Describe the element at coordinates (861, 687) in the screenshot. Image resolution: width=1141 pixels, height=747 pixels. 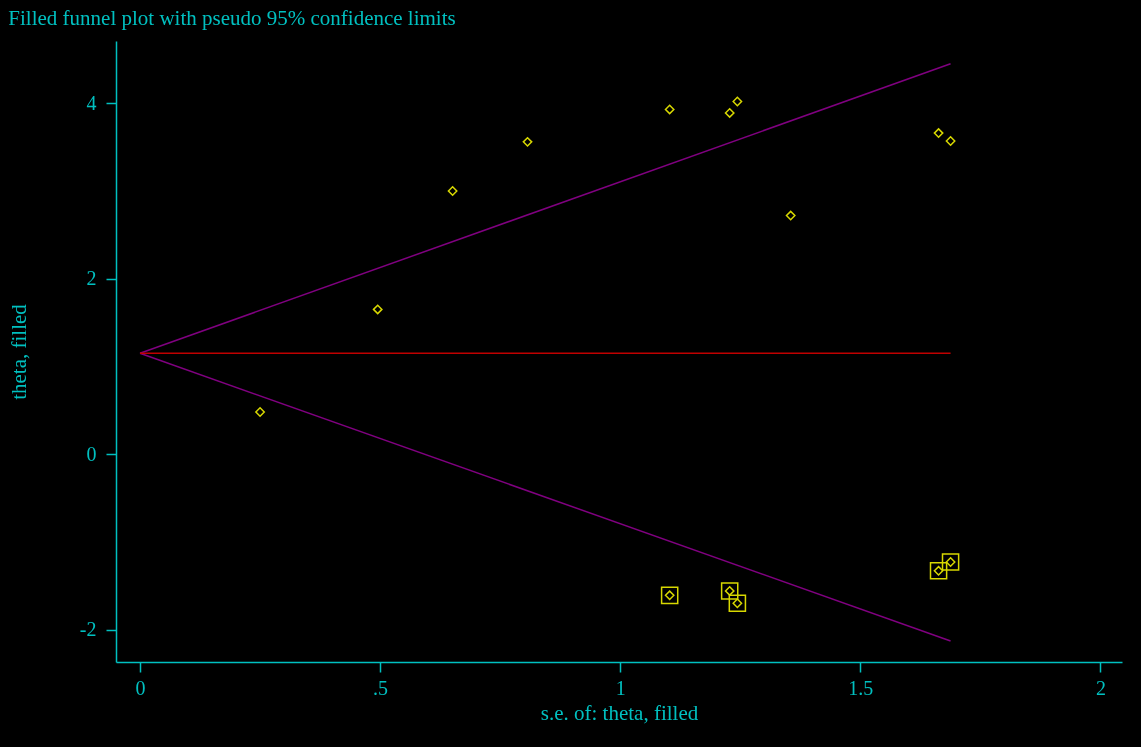
I see `x-tick-label: 1.5` at that location.